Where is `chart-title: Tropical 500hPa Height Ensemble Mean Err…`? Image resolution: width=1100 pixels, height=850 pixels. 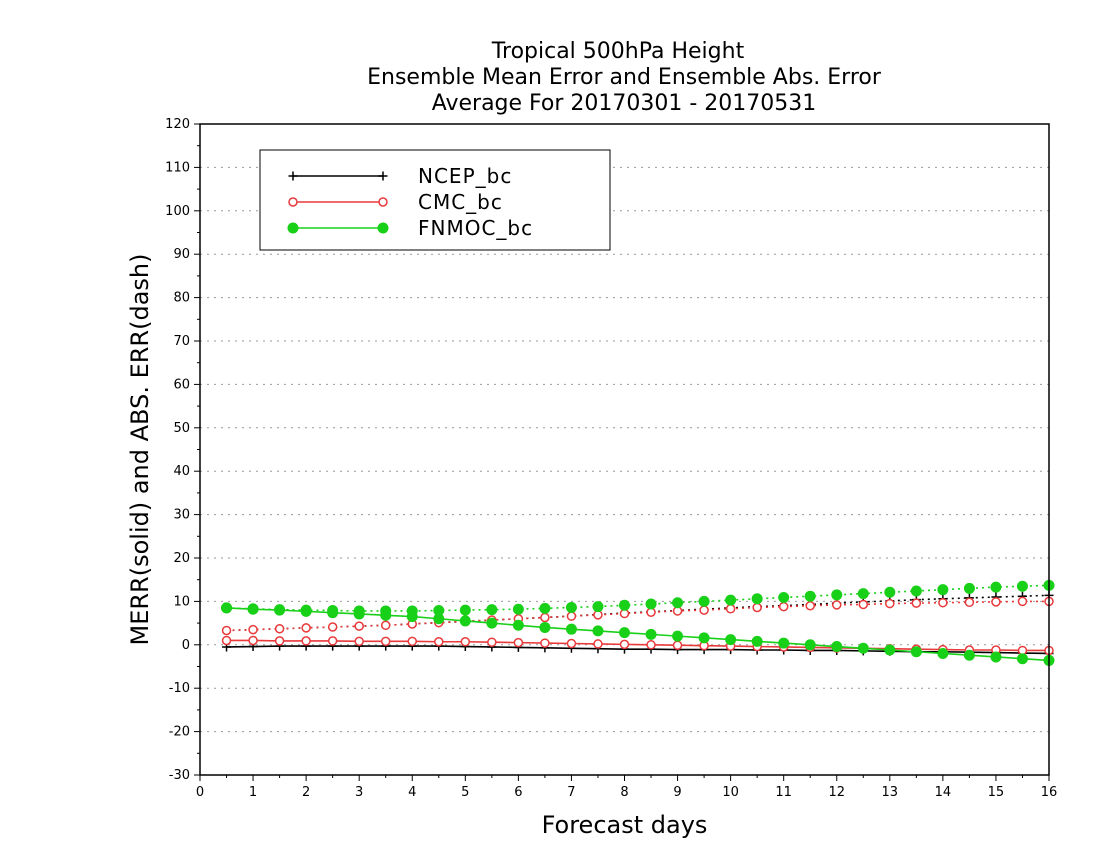
chart-title: Tropical 500hPa Height Ensemble Mean Err… is located at coordinates (624, 77).